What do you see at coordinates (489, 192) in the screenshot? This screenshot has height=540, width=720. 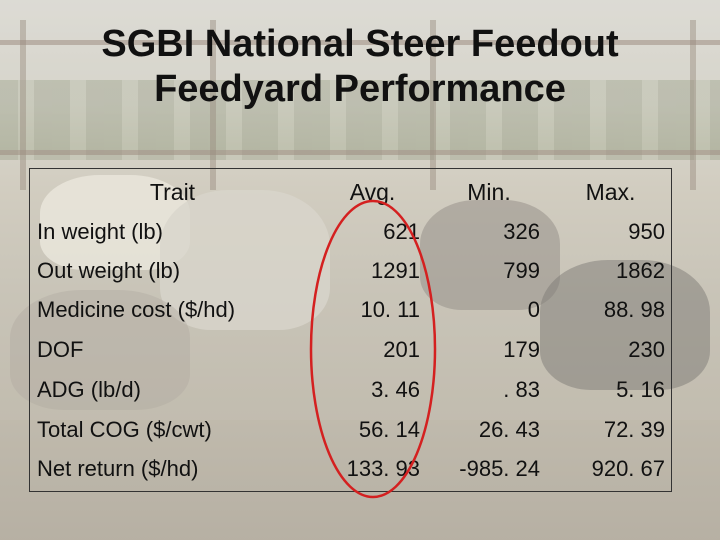 I see `header-min: Min.` at bounding box center [489, 192].